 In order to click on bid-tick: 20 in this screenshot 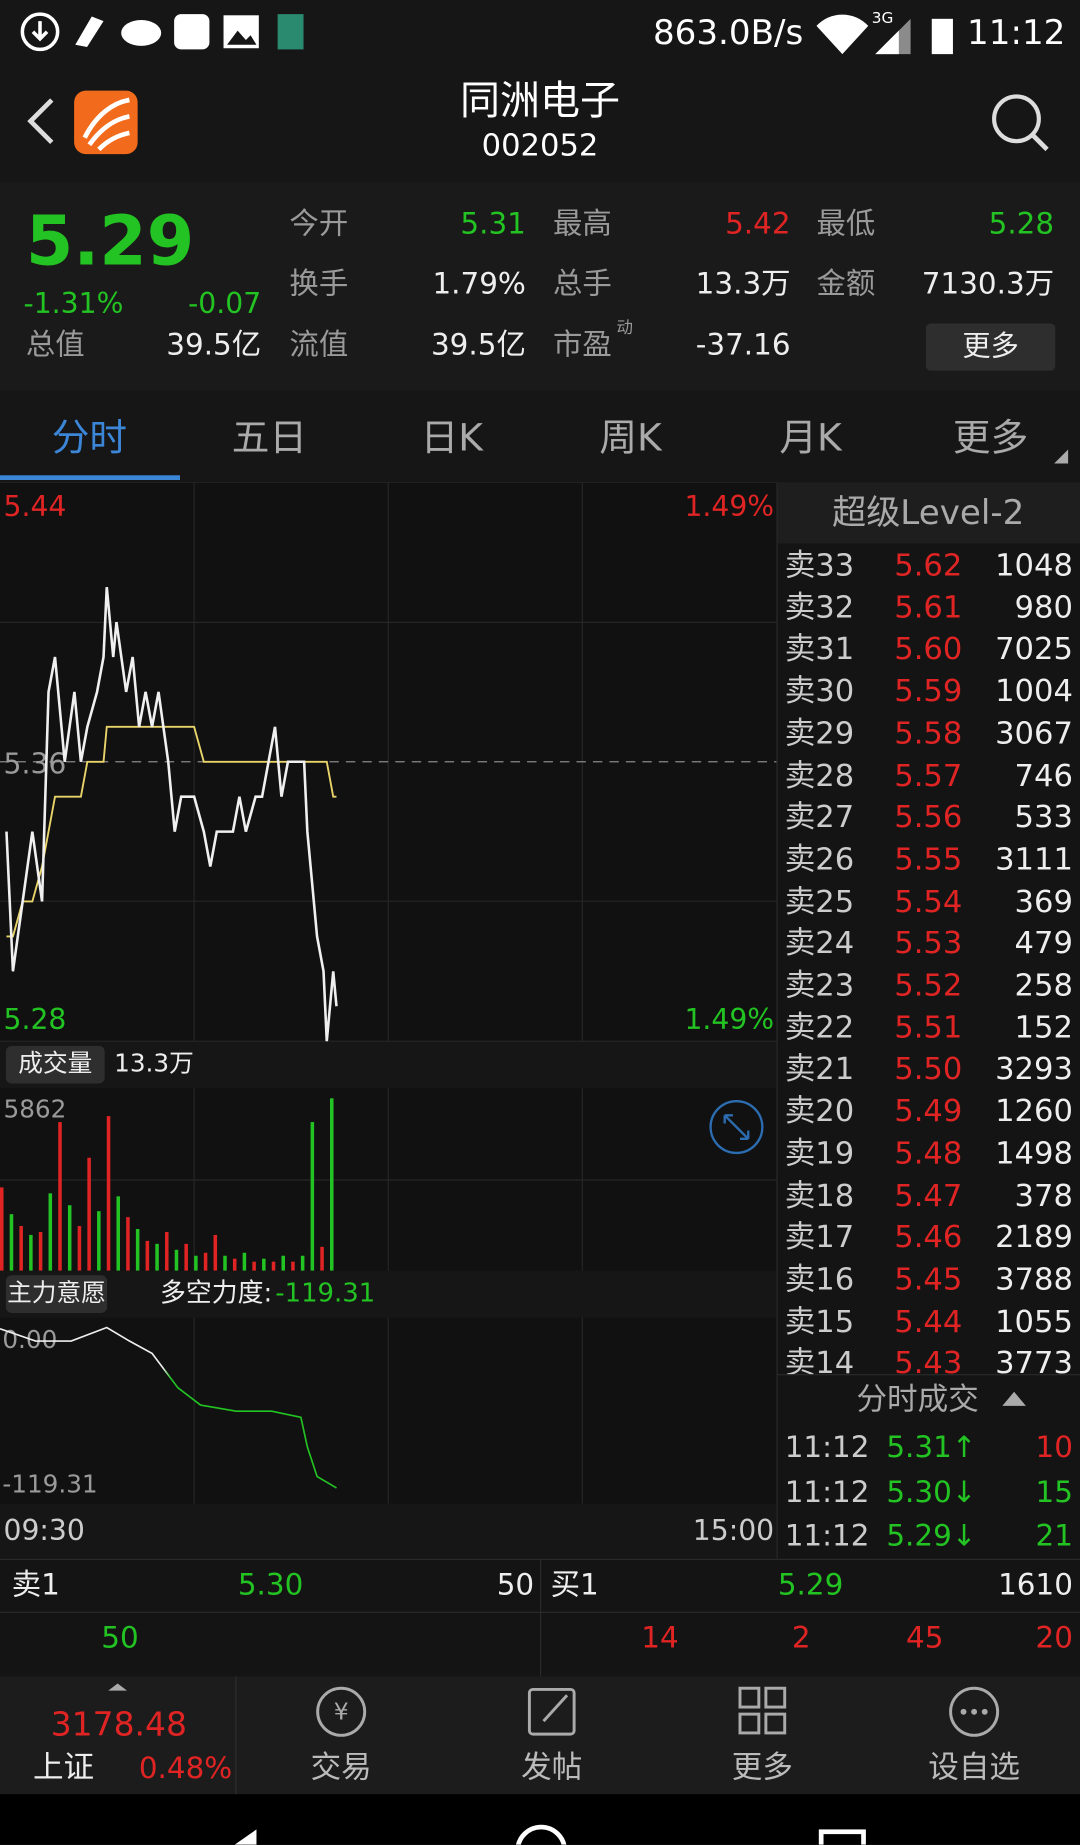, I will do `click(1054, 1637)`.